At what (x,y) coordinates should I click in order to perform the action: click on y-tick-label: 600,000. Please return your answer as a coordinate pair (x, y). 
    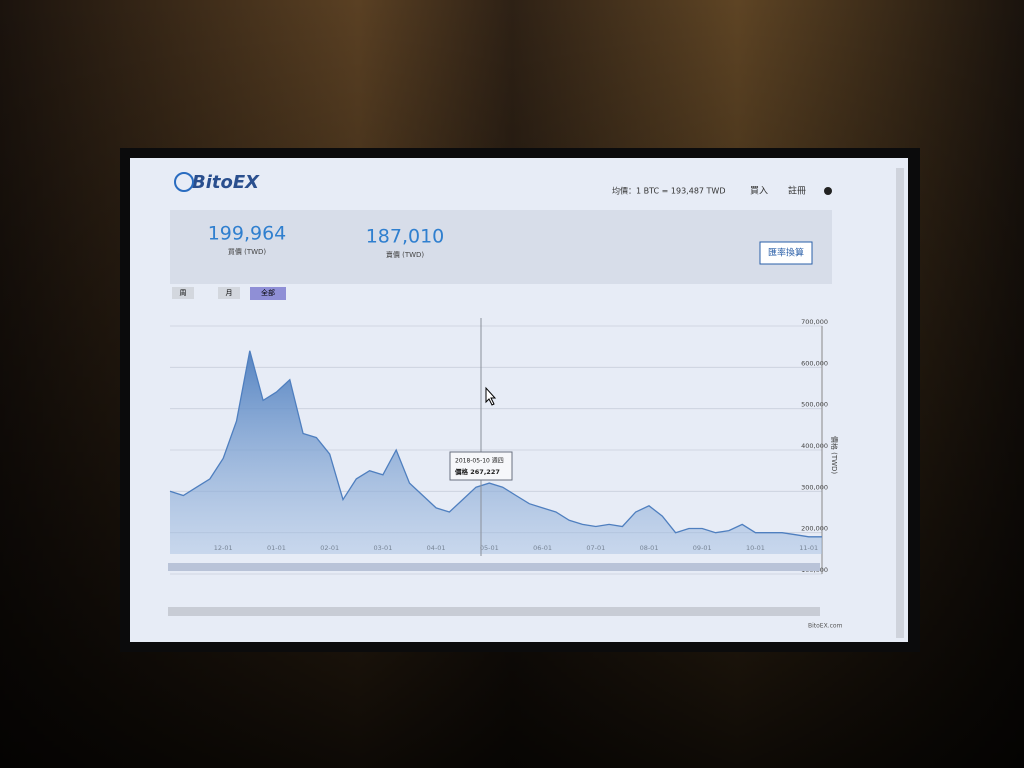
    Looking at the image, I should click on (814, 363).